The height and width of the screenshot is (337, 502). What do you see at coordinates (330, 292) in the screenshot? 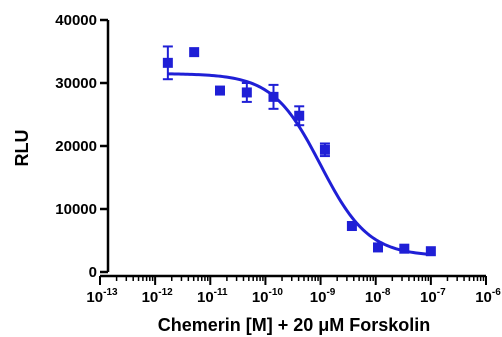
I see `x-tick-exponent: -9` at bounding box center [330, 292].